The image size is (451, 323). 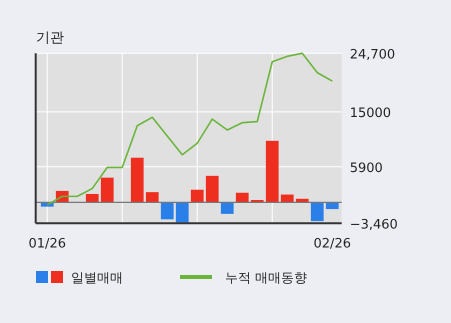 I want to click on y-tick-label: 15000, so click(x=371, y=113).